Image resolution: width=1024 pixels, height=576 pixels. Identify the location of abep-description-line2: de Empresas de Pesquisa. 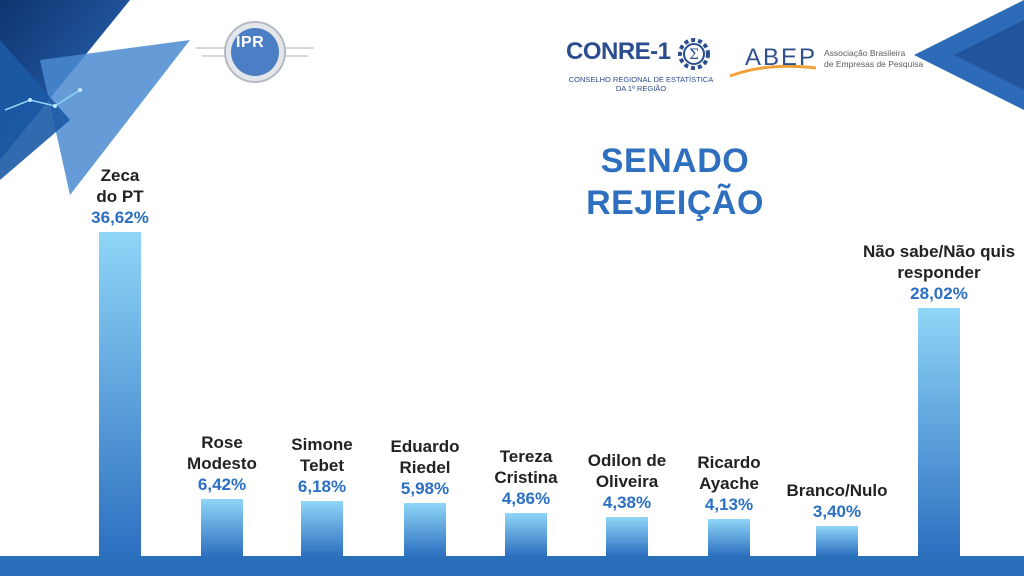
(874, 64).